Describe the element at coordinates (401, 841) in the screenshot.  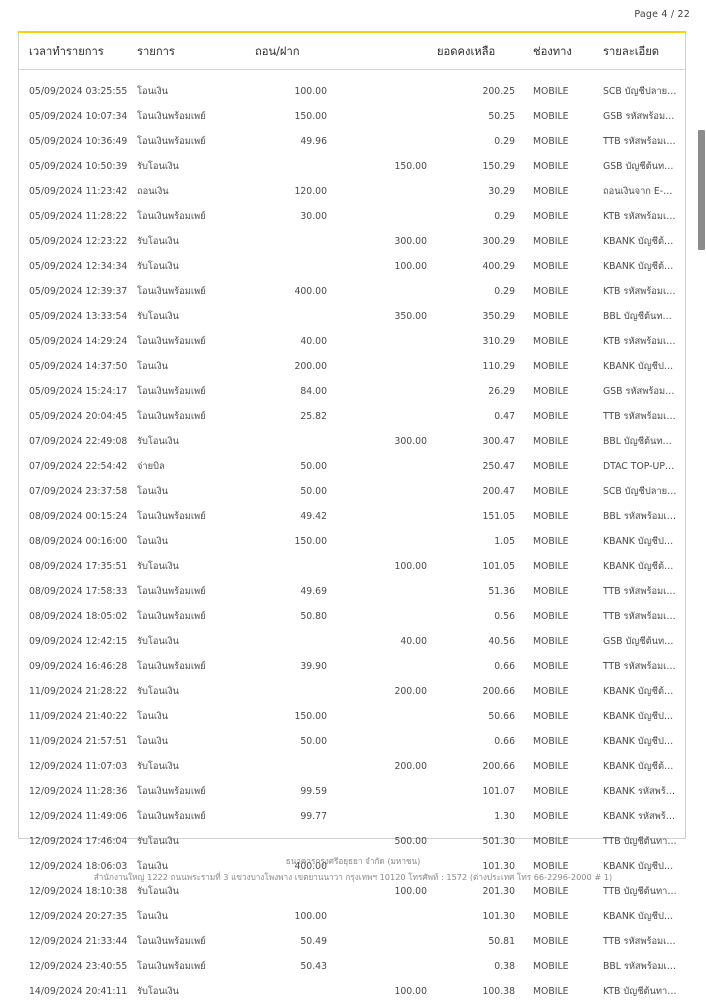
I see `cell-deposit: 500.00` at that location.